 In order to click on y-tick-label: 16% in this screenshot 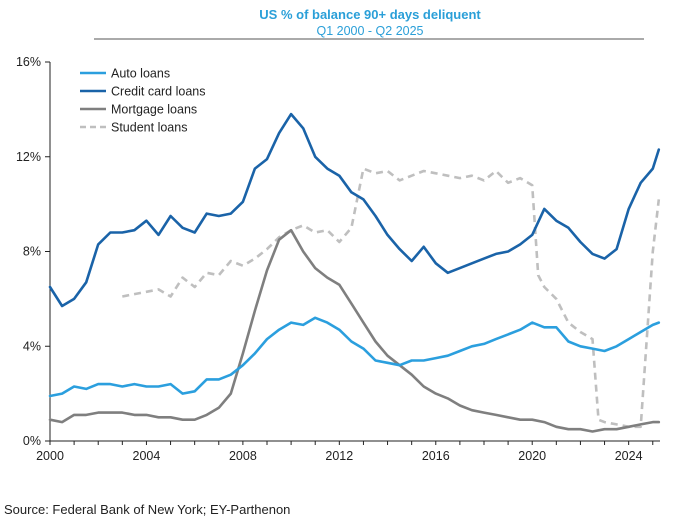, I will do `click(28, 62)`.